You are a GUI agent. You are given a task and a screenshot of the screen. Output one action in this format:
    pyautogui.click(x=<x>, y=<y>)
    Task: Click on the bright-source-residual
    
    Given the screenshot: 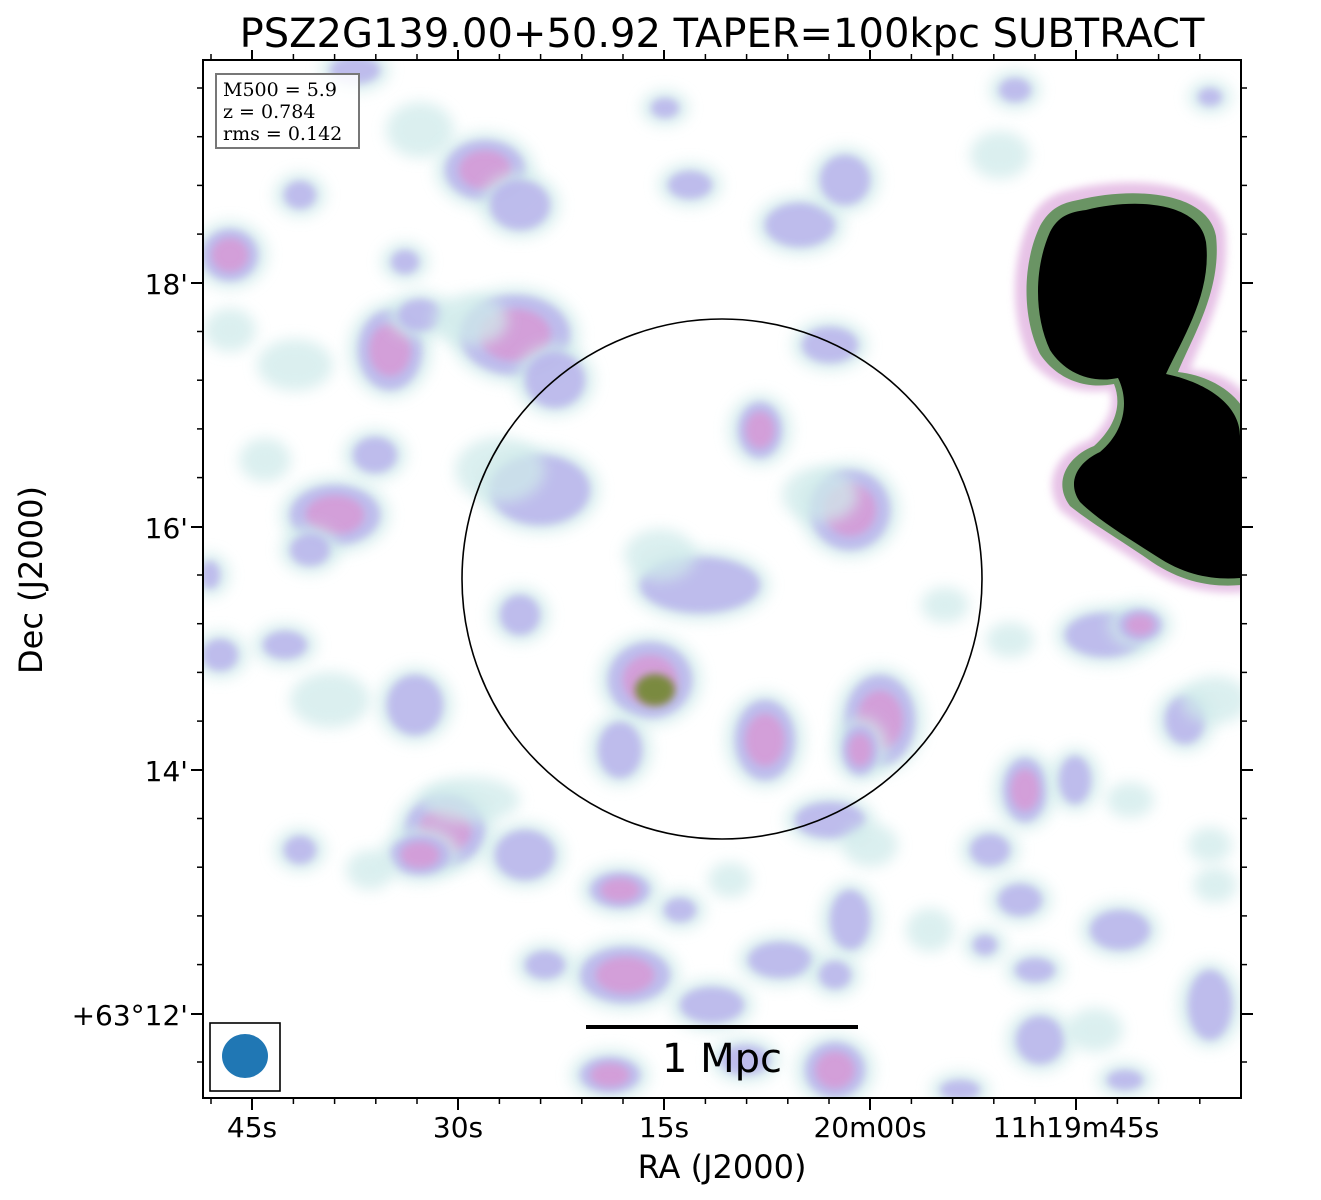 What is the action you would take?
    pyautogui.click(x=1128, y=387)
    